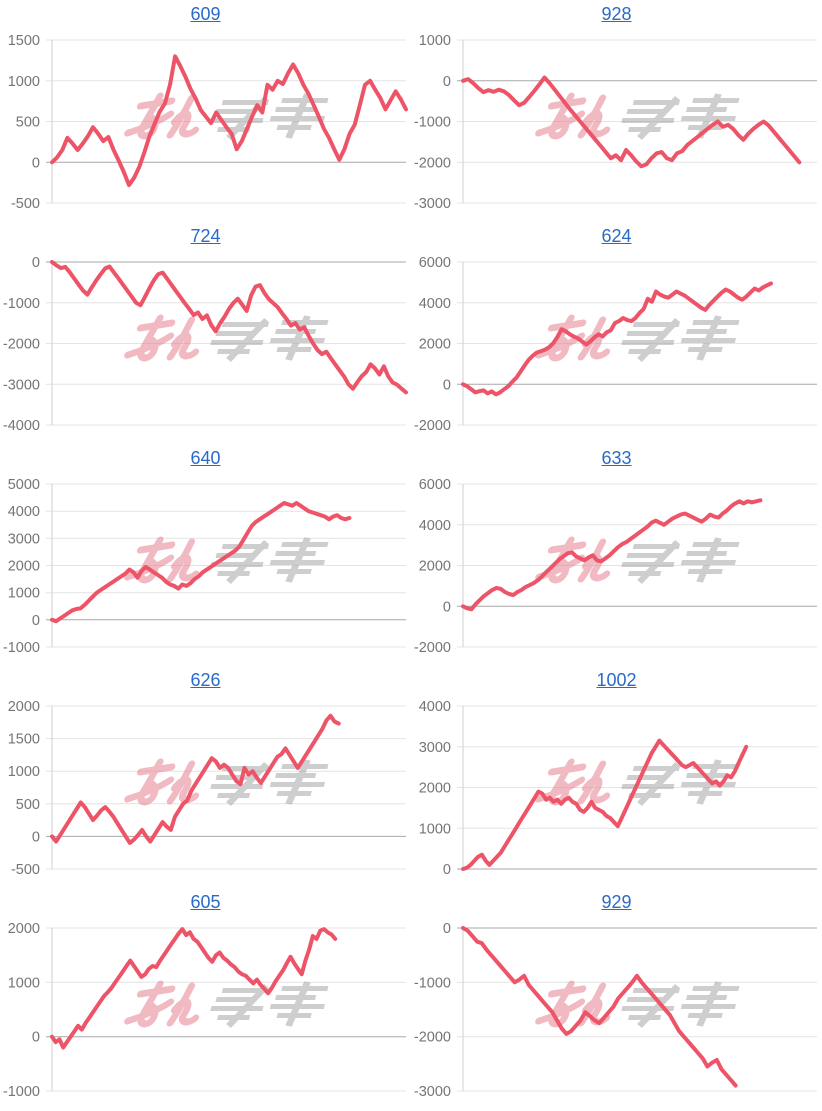  I want to click on chart-cell-640: 640 5000 4000 3000 2000 1000 0 -1000, so click(205, 555).